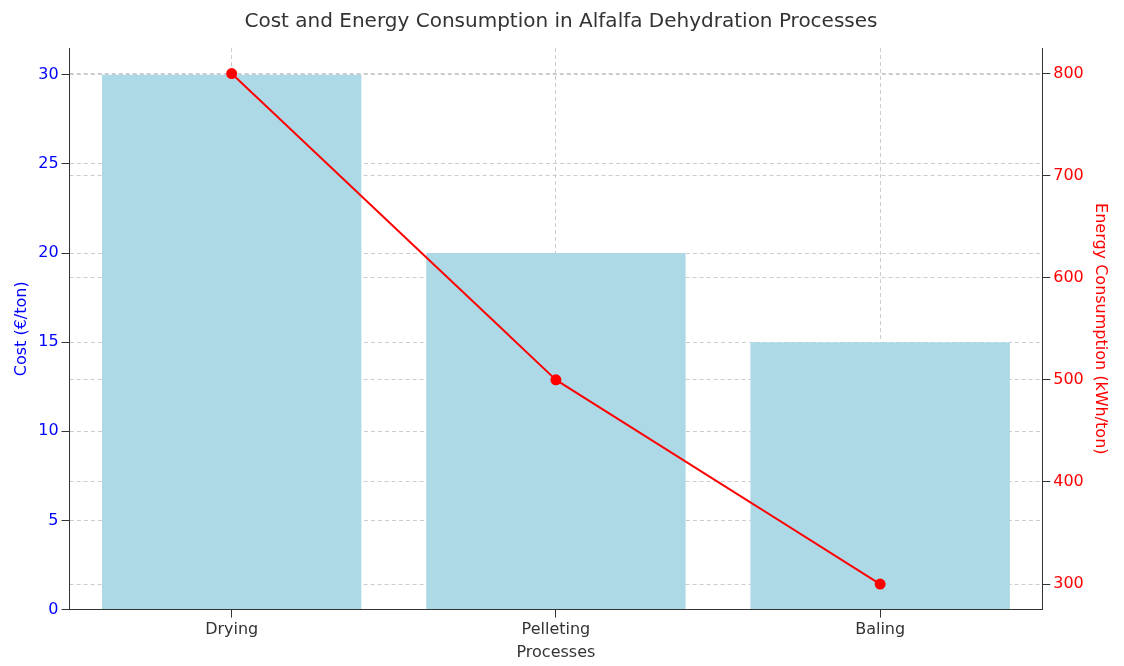 This screenshot has height=666, width=1124. What do you see at coordinates (561, 20) in the screenshot?
I see `chart-title: Cost and Energy Consumption in Alfalfa Dehydration Processes` at bounding box center [561, 20].